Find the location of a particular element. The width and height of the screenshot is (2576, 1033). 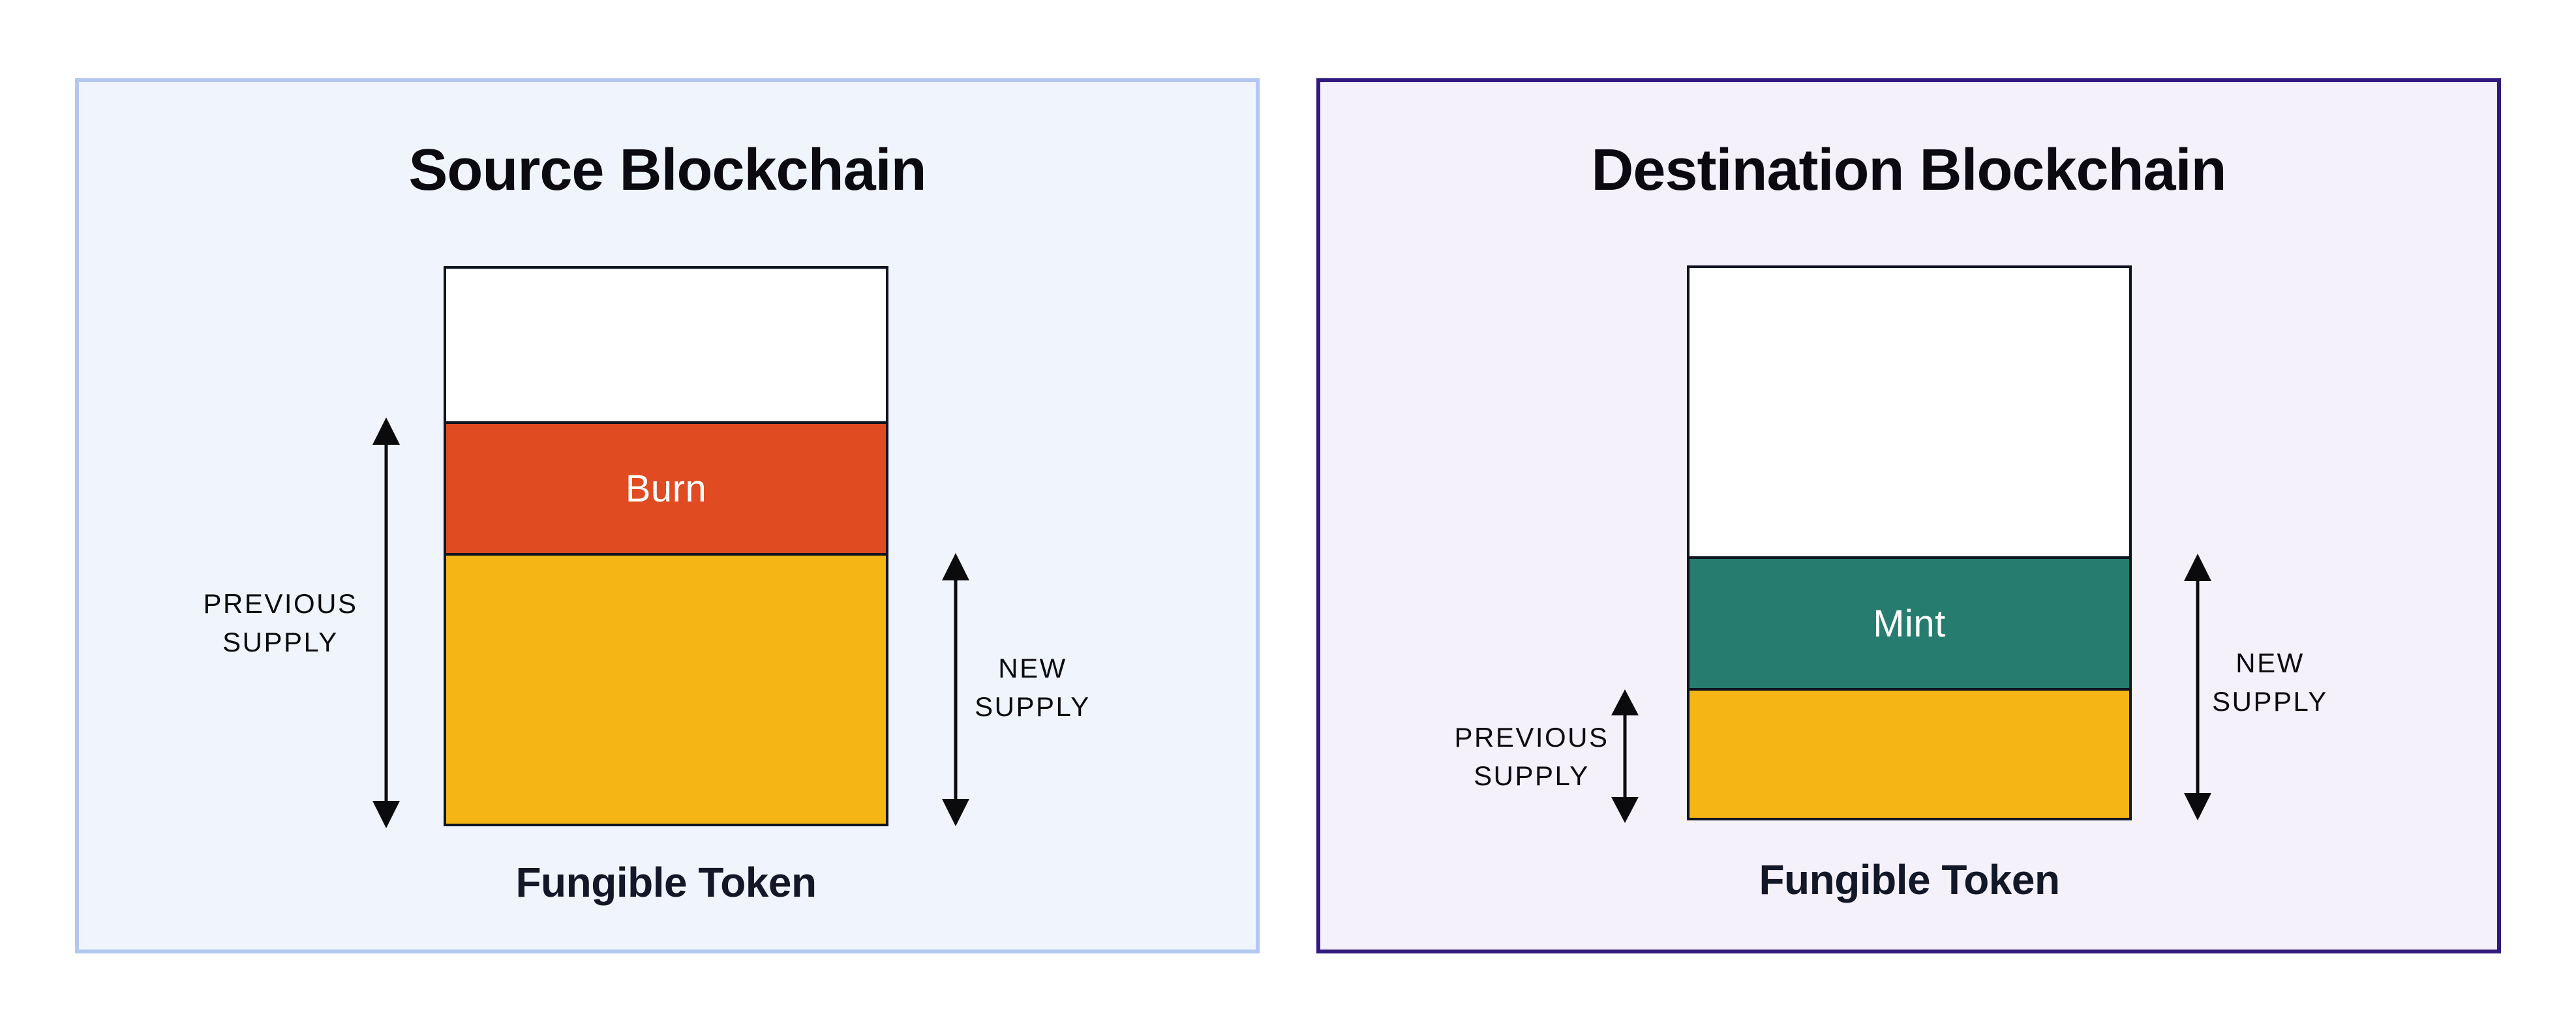

source-previous-supply-label: PREVIOUS SUPPLY is located at coordinates (281, 622).